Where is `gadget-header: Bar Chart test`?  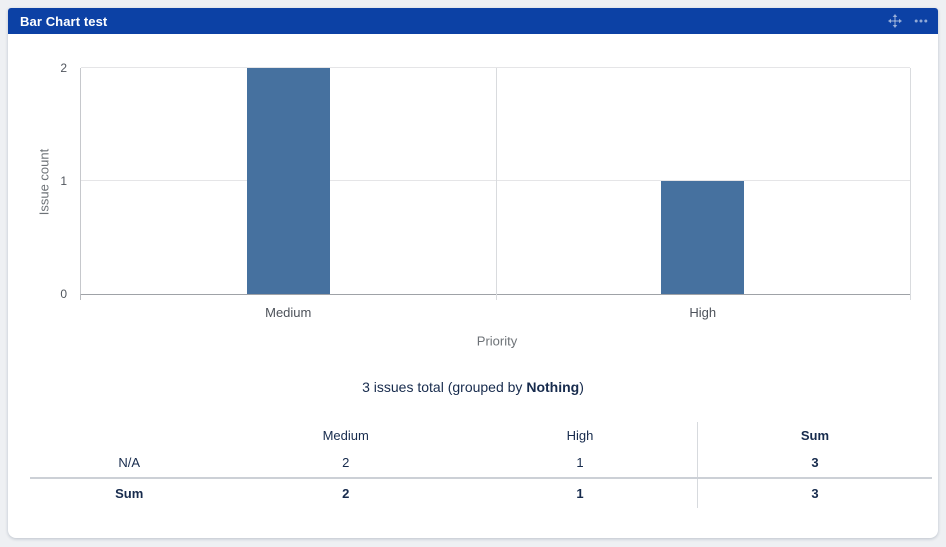
gadget-header: Bar Chart test is located at coordinates (473, 21).